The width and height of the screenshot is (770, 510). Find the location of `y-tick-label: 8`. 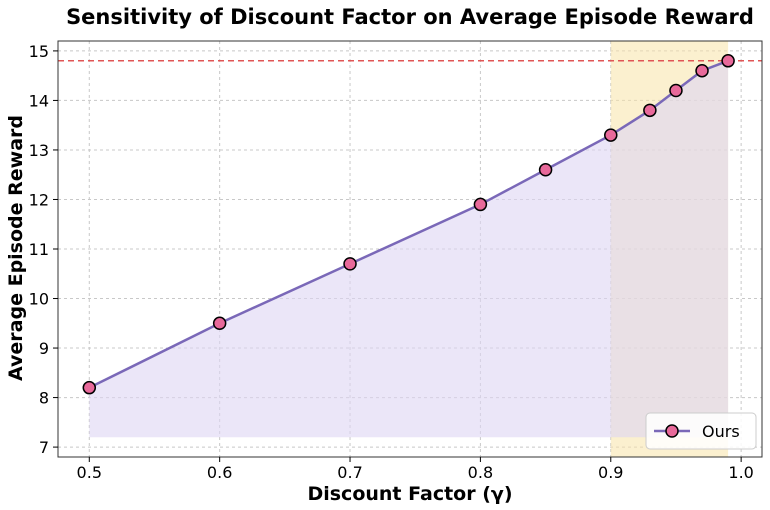

y-tick-label: 8 is located at coordinates (44, 398).